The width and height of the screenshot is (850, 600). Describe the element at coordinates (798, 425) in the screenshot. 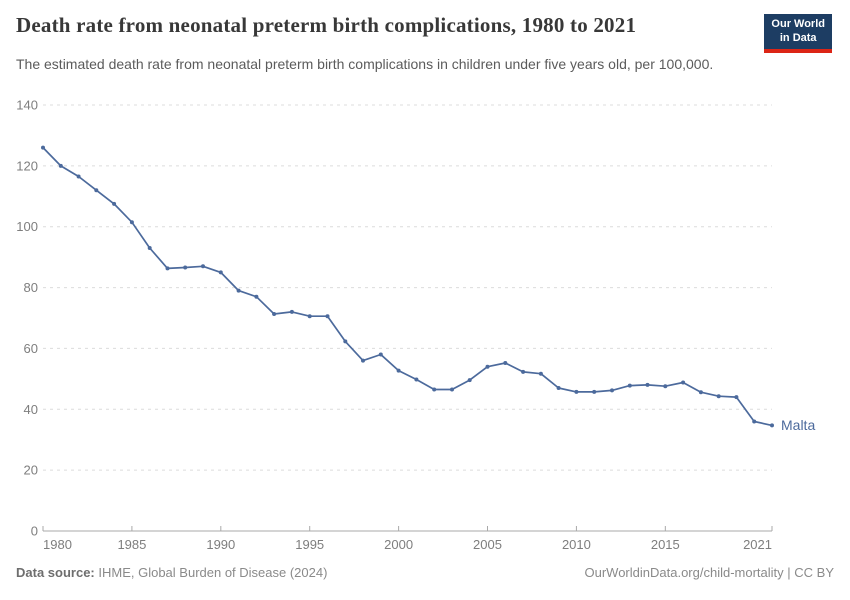

I see `entity-label: Malta` at that location.